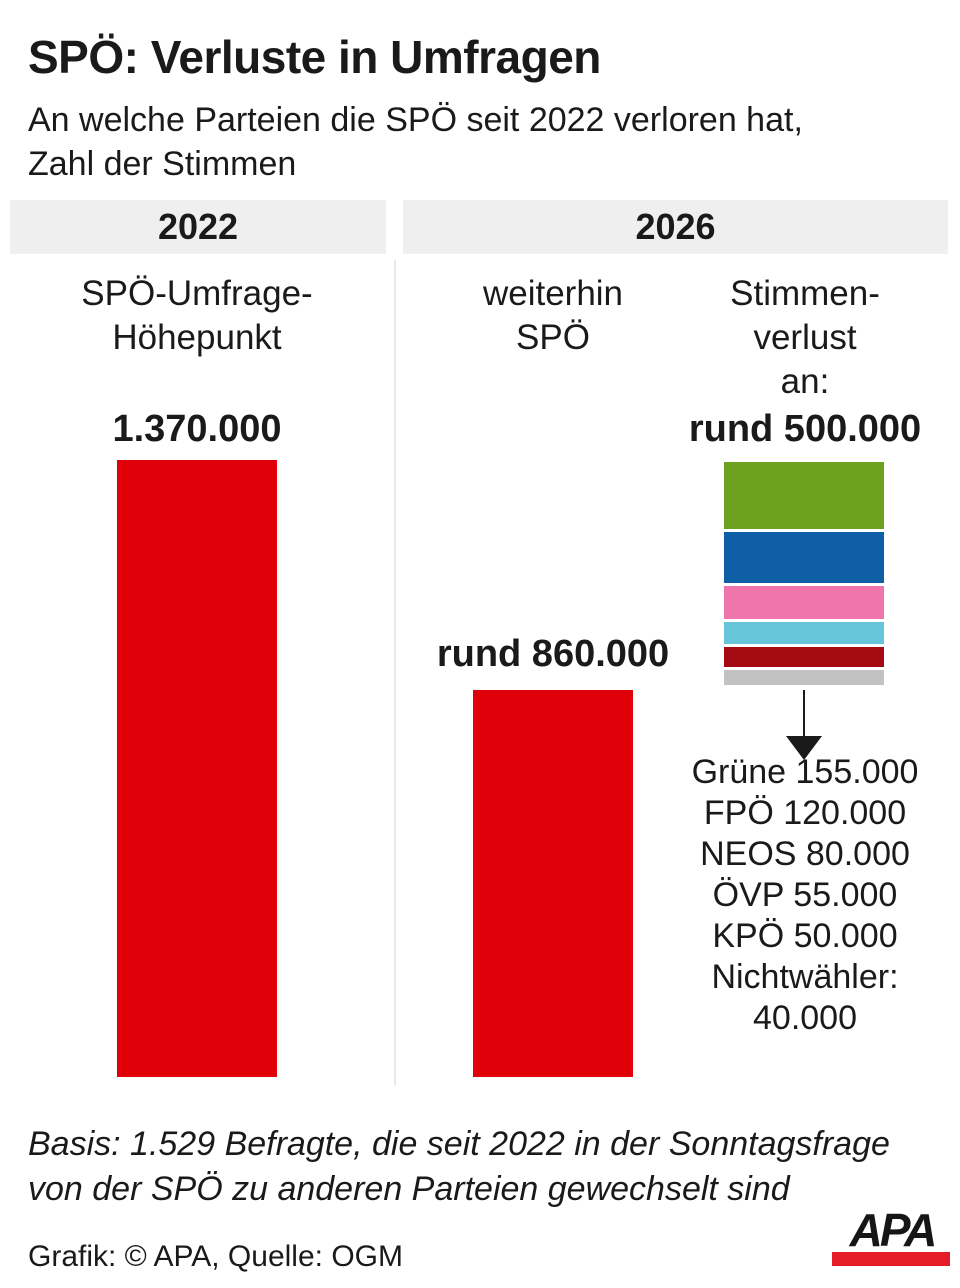 This screenshot has width=960, height=1288. I want to click on bar-label-2022: 1.370.000, so click(197, 429).